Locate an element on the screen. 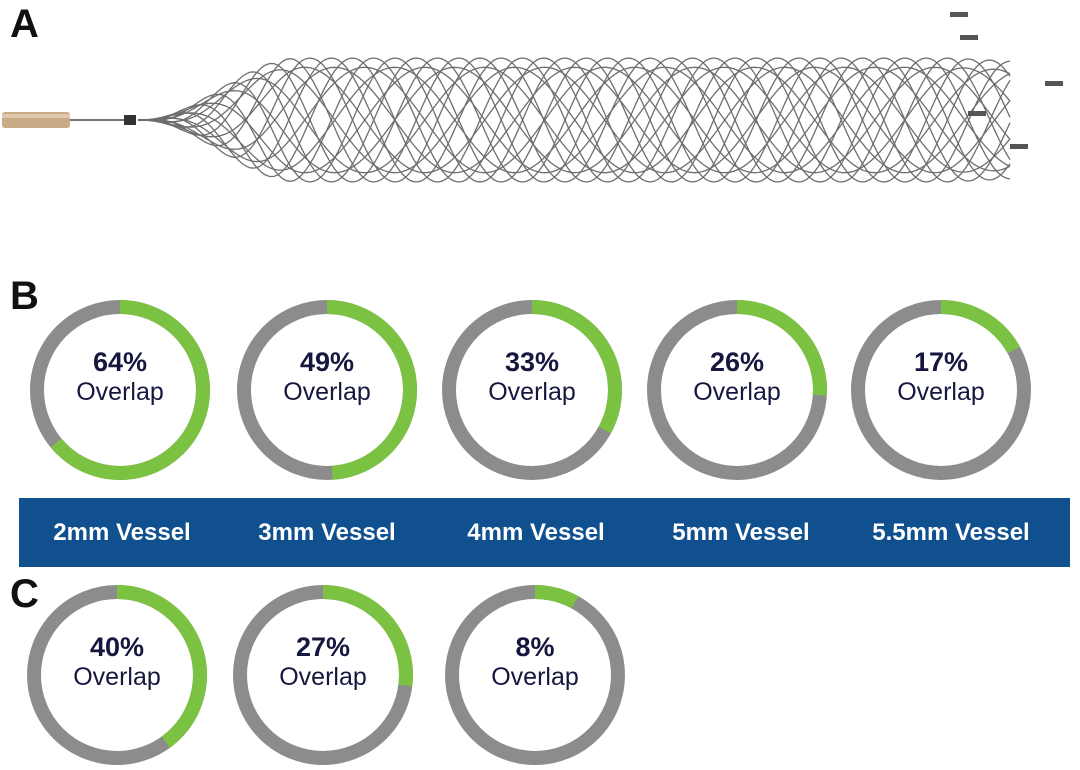  overlap-ring-3mm: 49% Overlap is located at coordinates (327, 390).